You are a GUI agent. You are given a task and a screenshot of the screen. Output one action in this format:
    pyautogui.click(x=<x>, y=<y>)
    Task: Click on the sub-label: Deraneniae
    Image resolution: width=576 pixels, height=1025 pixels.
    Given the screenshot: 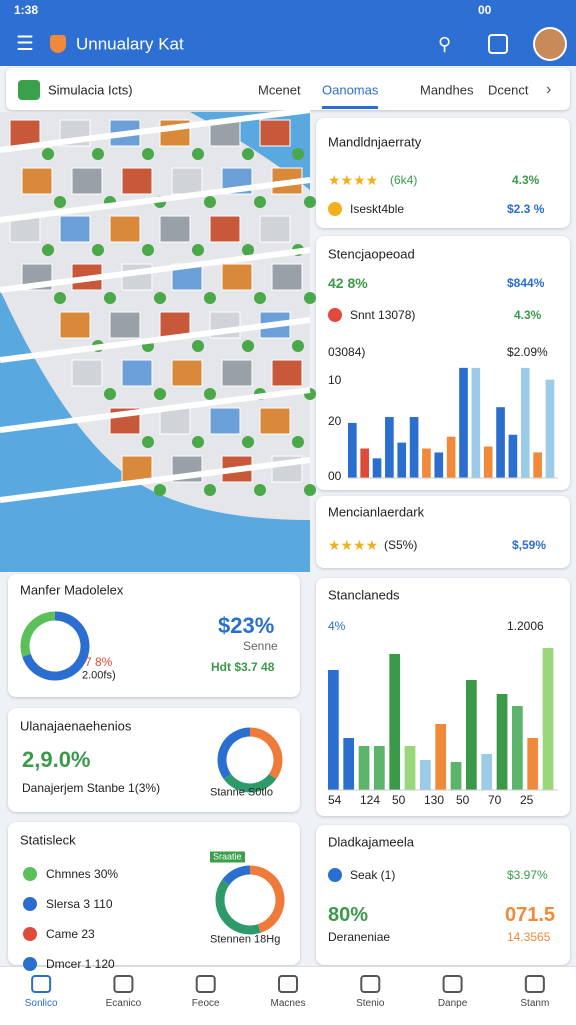 What is the action you would take?
    pyautogui.click(x=359, y=937)
    